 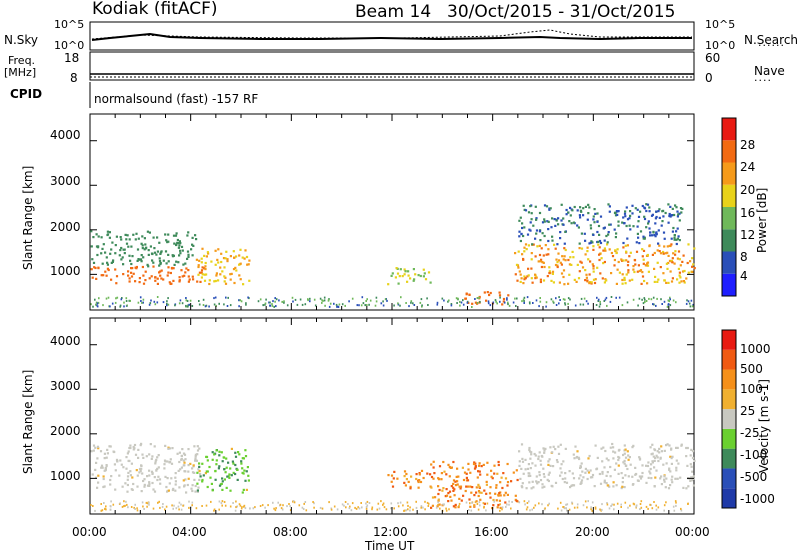 What do you see at coordinates (491, 532) in the screenshot?
I see `xtick-1600: 16:00` at bounding box center [491, 532].